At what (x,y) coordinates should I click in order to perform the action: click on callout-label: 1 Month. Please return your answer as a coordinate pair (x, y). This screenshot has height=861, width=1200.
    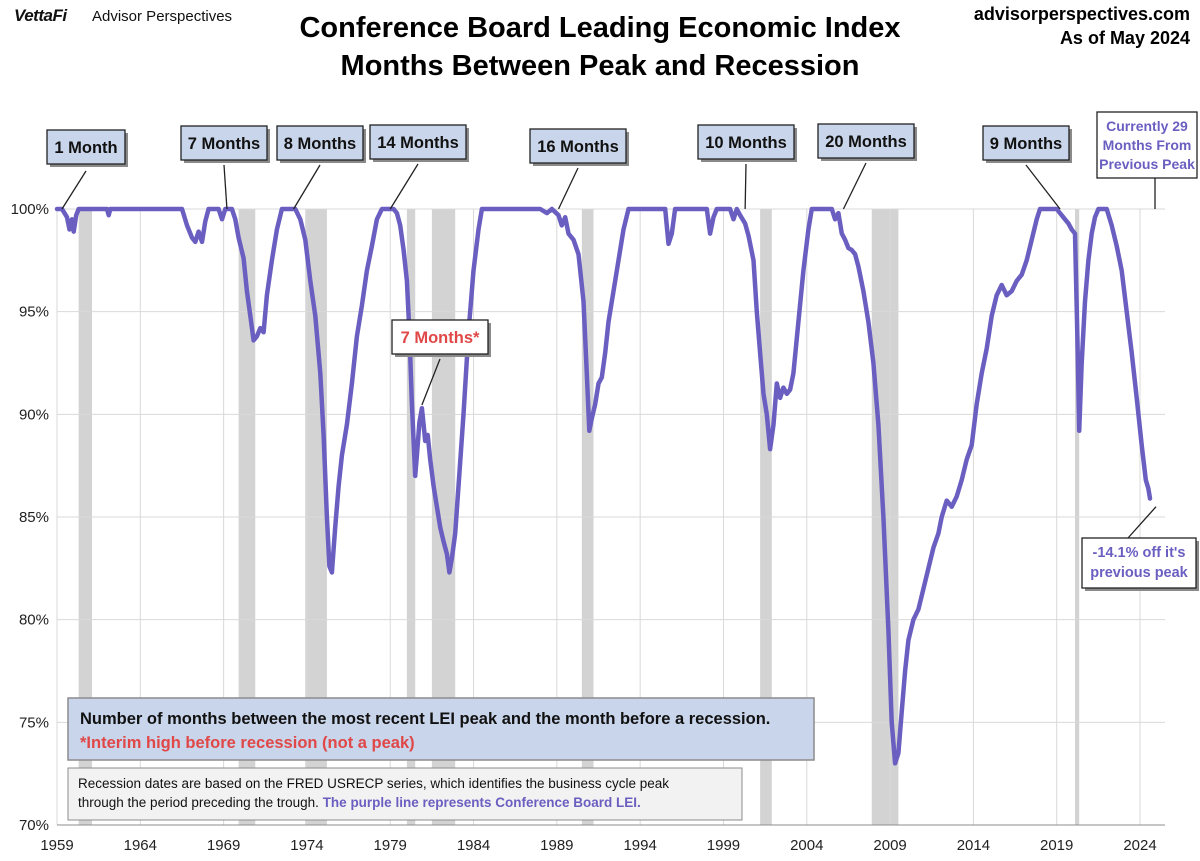
    Looking at the image, I should click on (85, 148).